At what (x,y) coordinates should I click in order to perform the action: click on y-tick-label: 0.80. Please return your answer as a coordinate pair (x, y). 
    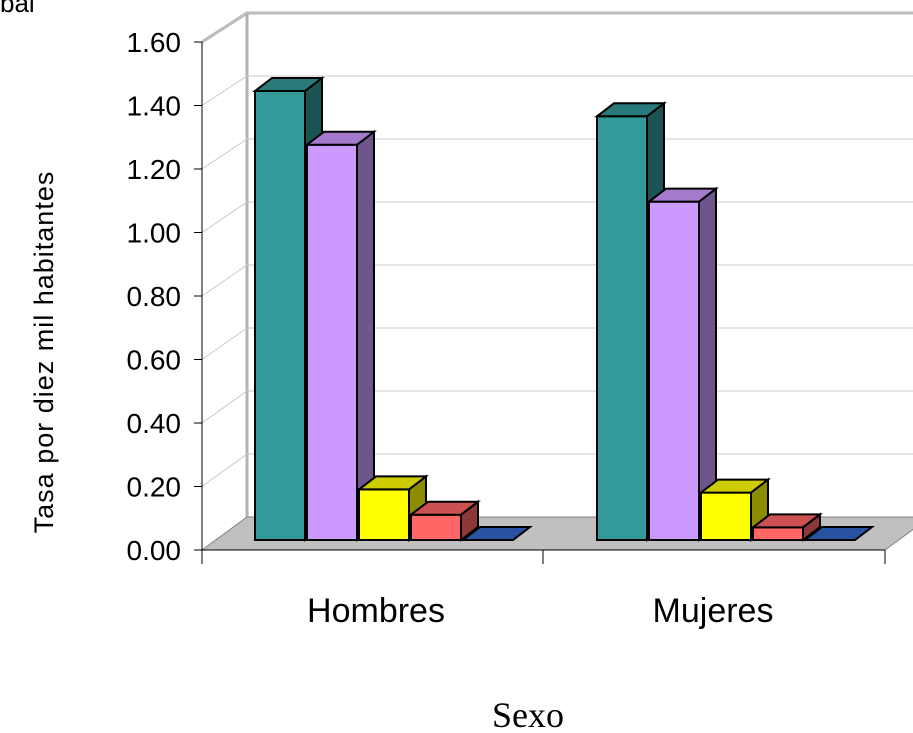
    Looking at the image, I should click on (154, 296).